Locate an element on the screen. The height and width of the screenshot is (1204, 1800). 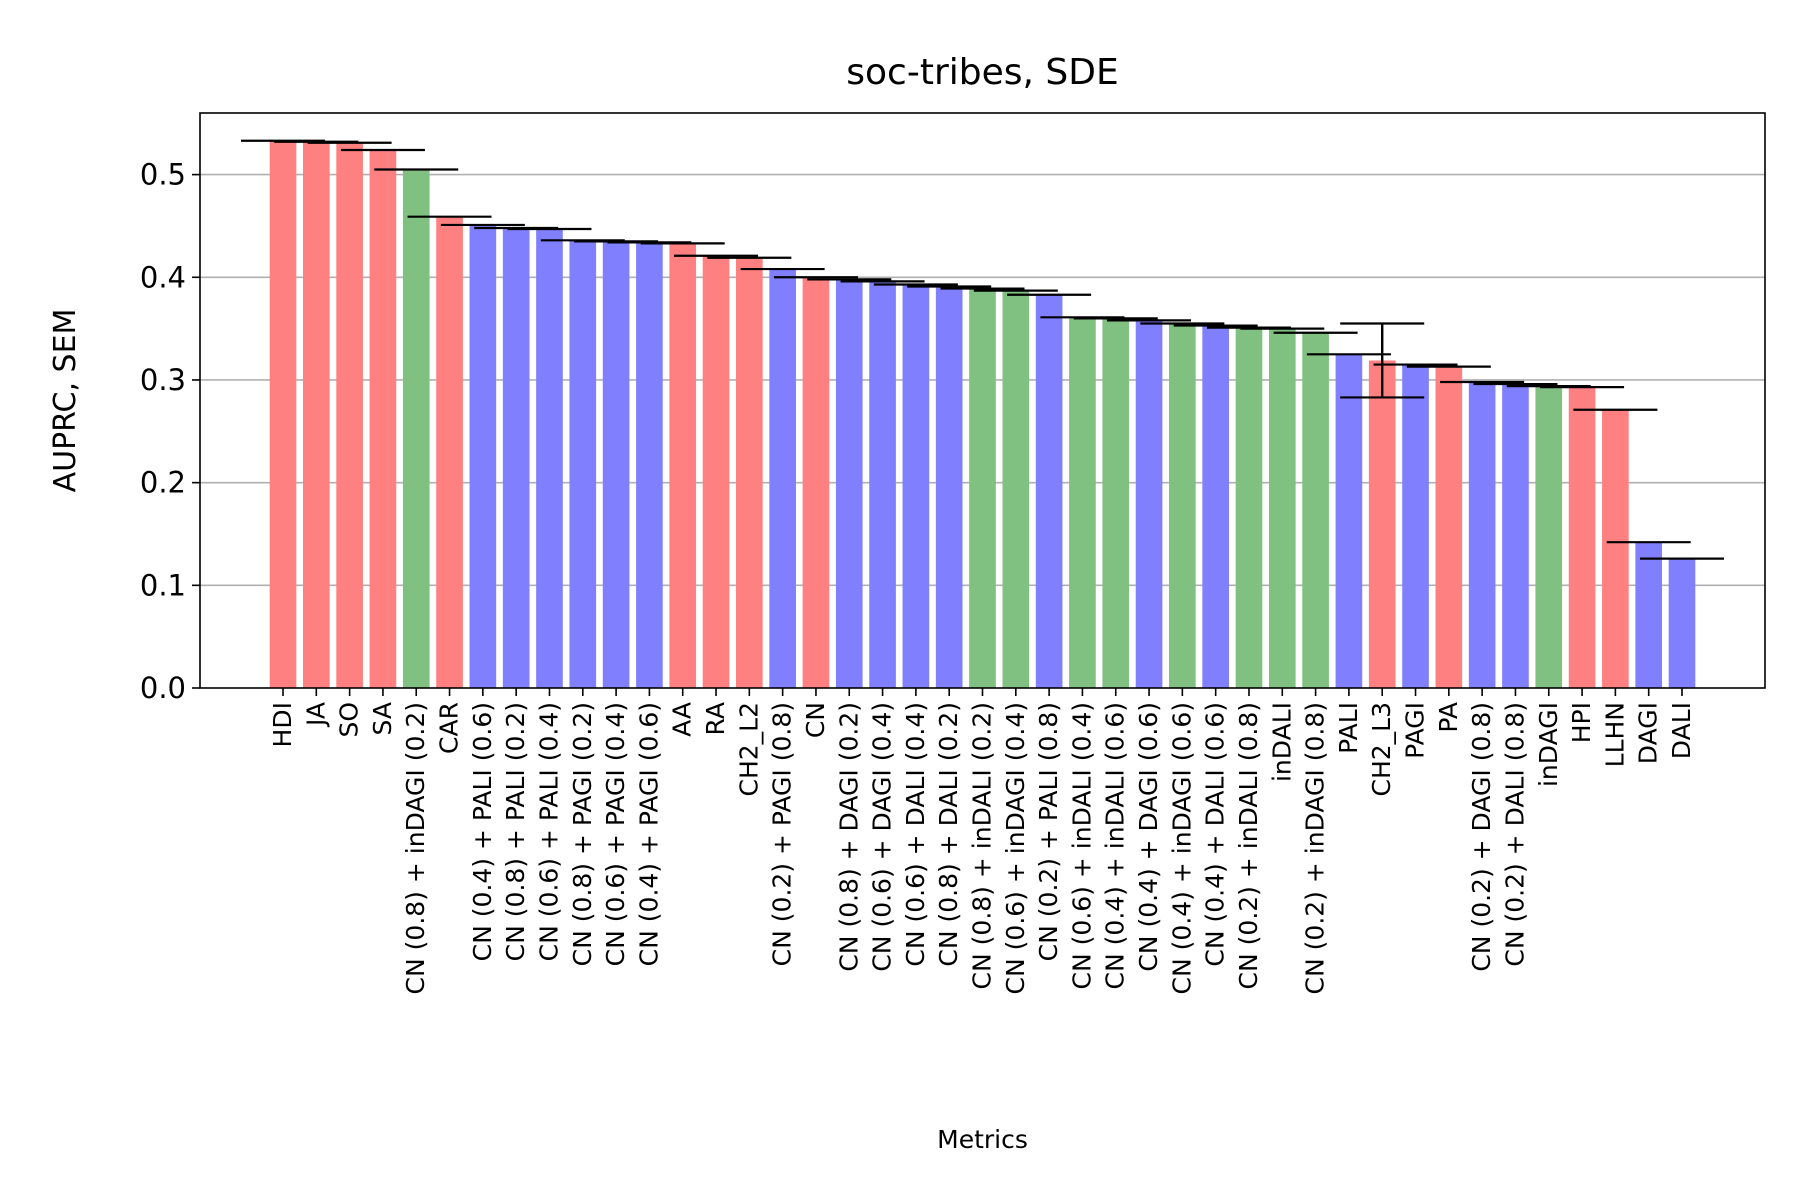
x-tick-label: RA is located at coordinates (715, 718).